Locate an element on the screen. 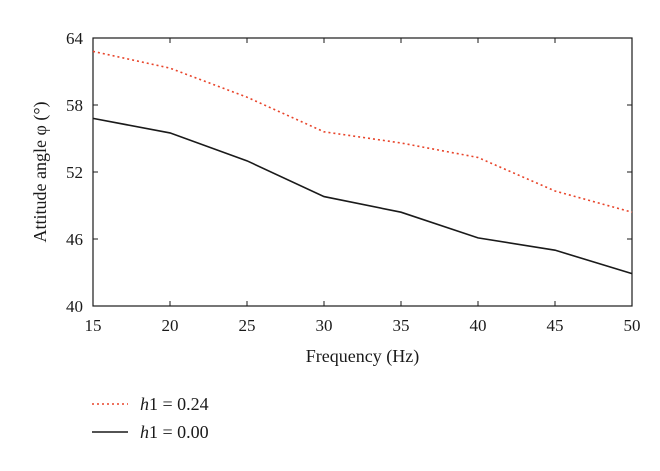  legend: h1 = 0.24 h1 = 0.00 is located at coordinates (150, 418).